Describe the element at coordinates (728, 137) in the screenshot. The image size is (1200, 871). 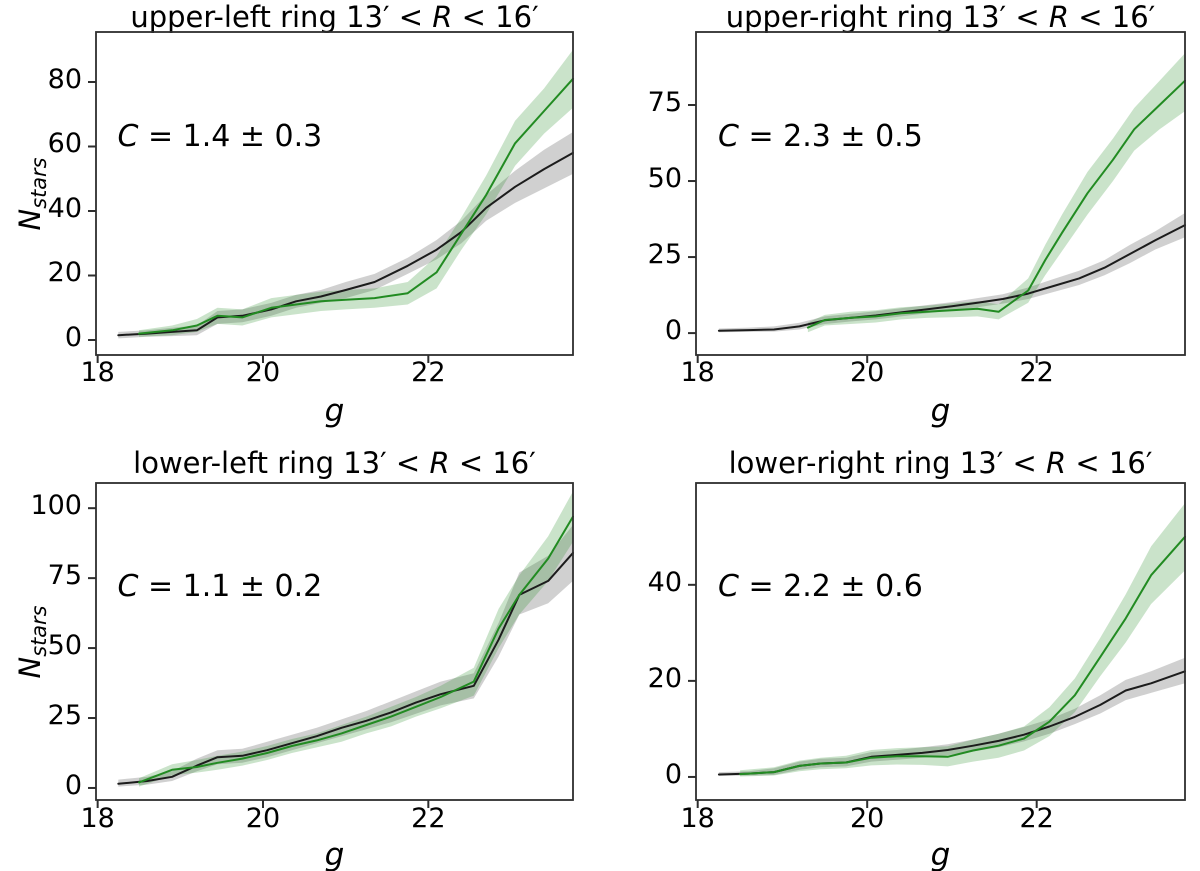
I see `annotation-upper-right-part-0: C` at that location.